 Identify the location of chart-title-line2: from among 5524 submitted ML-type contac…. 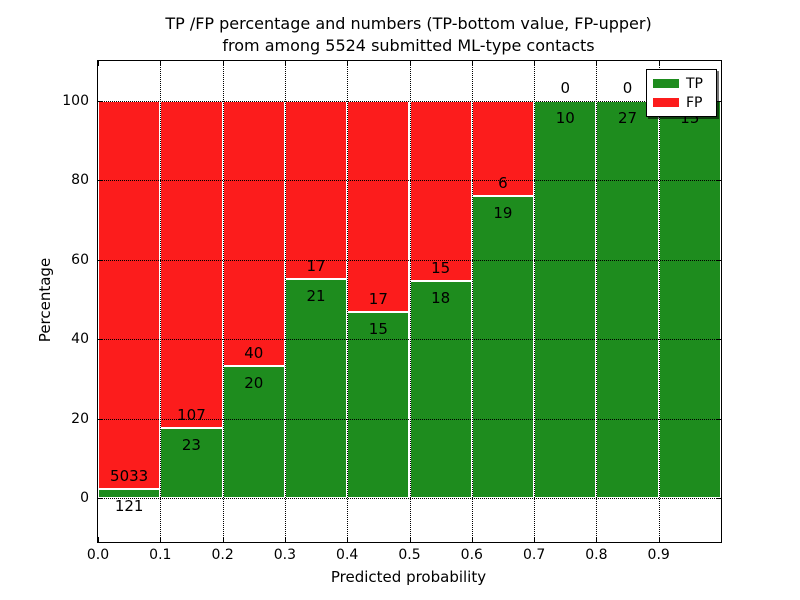
(408, 45).